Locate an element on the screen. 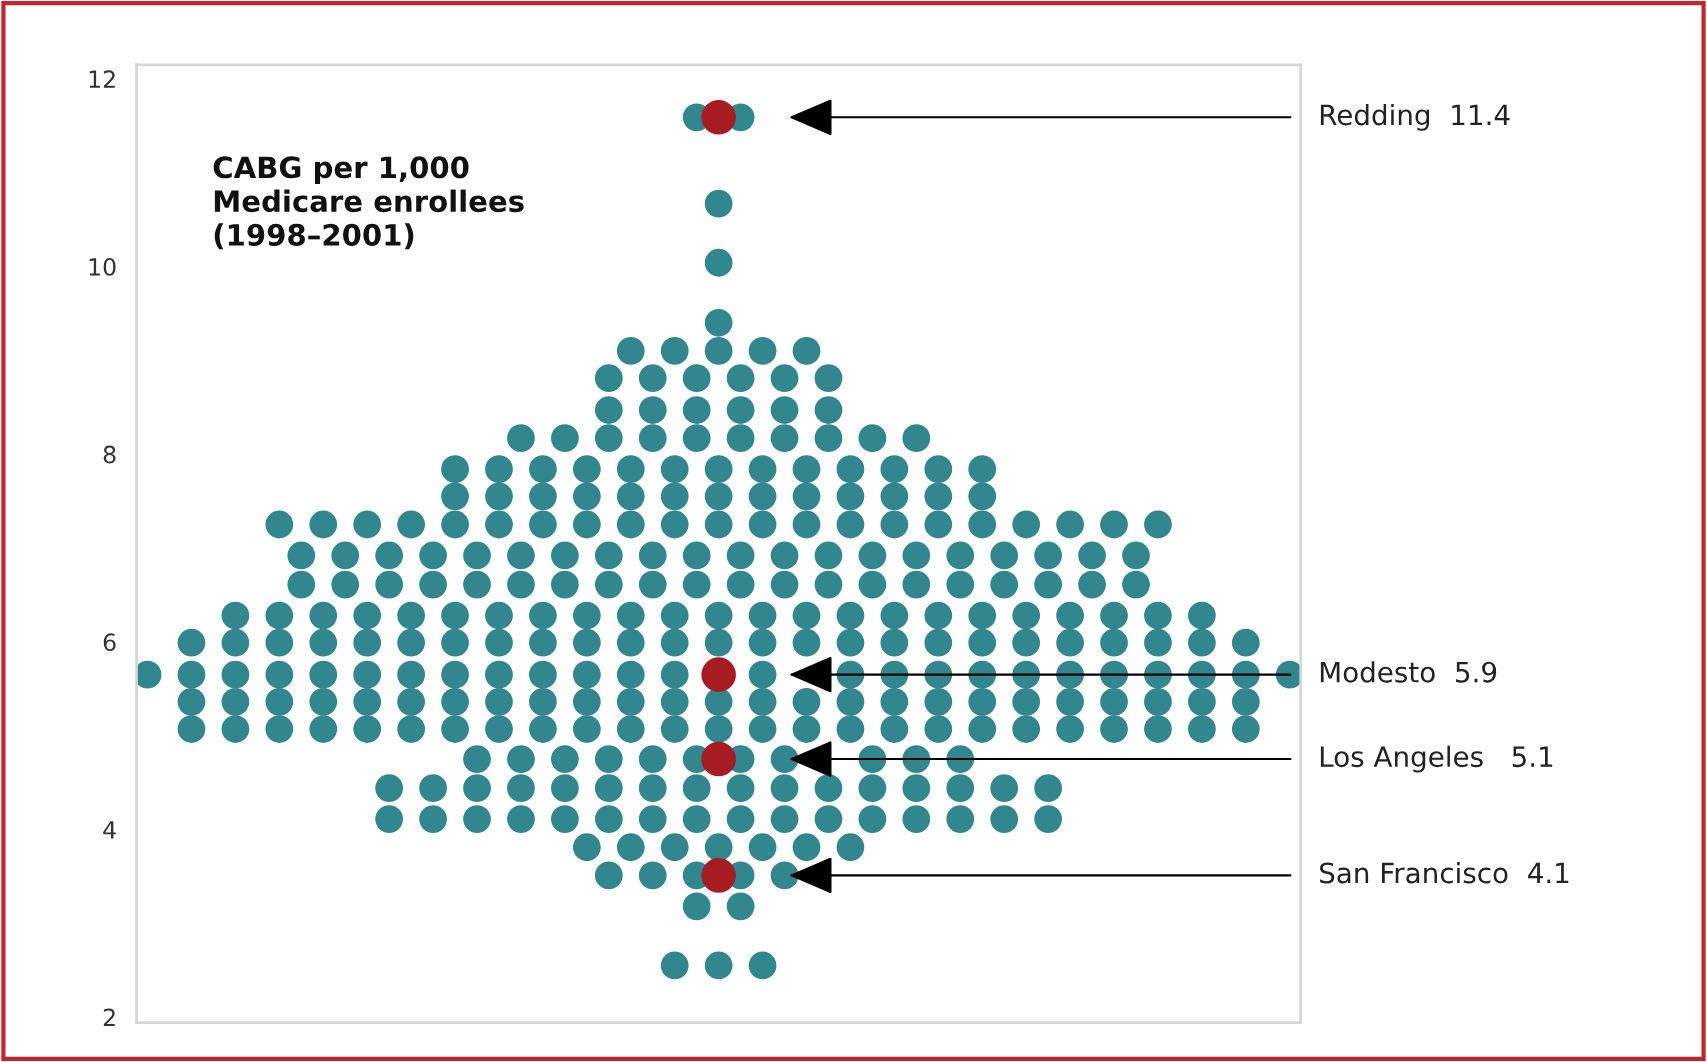 This screenshot has width=1707, height=1062. text: Los Angeles 5.1 is located at coordinates (1436, 759).